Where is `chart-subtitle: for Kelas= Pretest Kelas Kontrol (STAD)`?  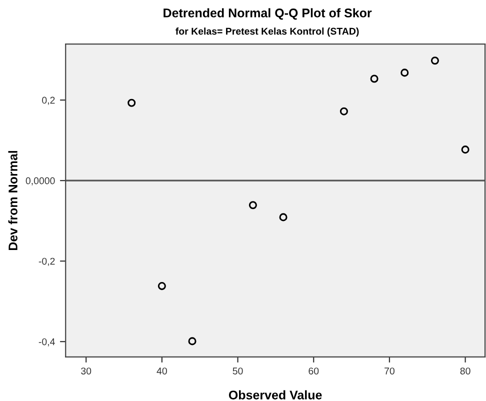
chart-subtitle: for Kelas= Pretest Kelas Kontrol (STAD) is located at coordinates (267, 32).